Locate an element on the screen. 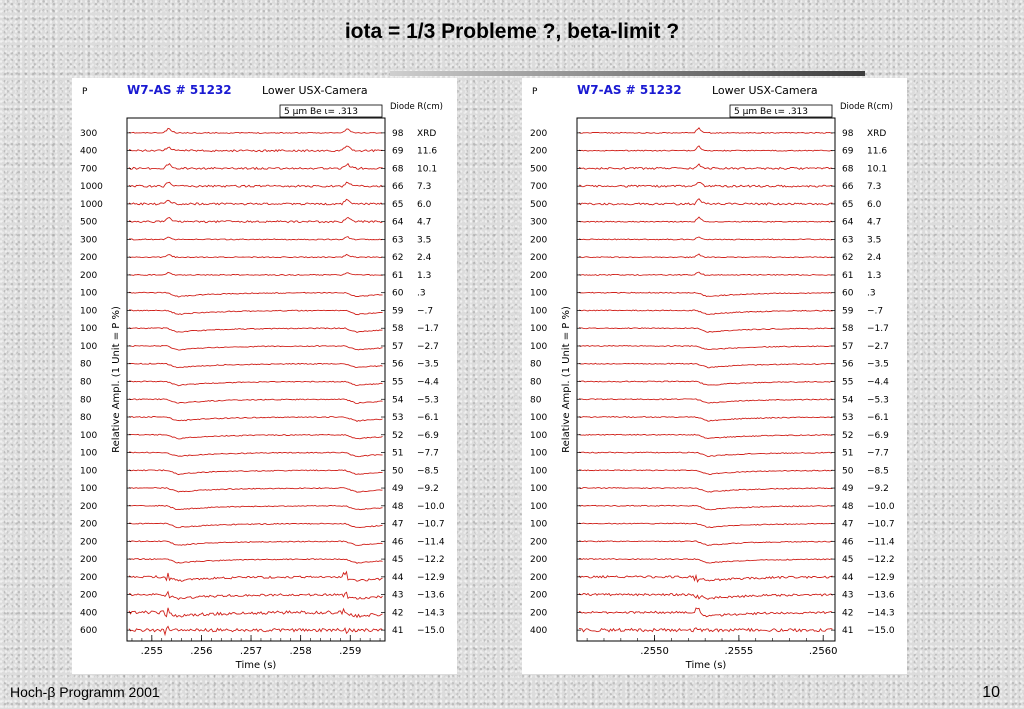  diode-number-label: 48 is located at coordinates (848, 507).